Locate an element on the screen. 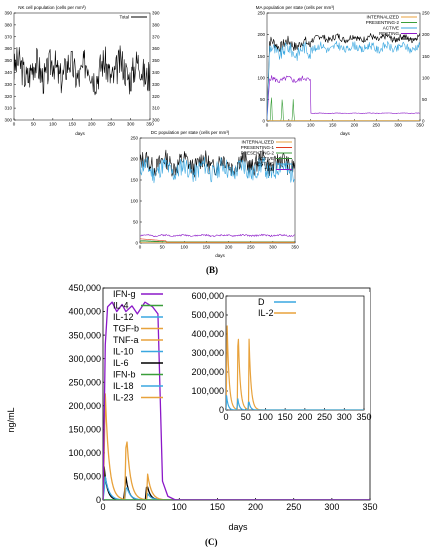  y-tick-label-right: 320 is located at coordinates (156, 96).